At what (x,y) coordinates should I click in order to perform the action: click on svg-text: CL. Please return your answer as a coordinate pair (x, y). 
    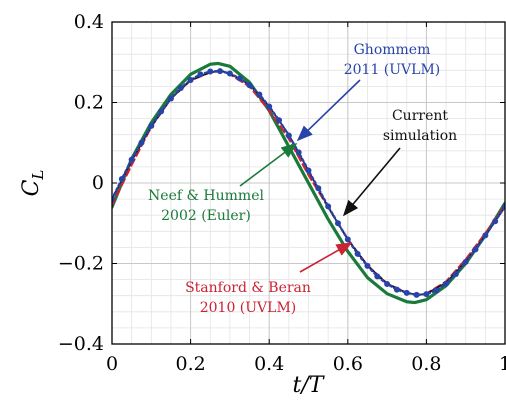
    Looking at the image, I should click on (33, 183).